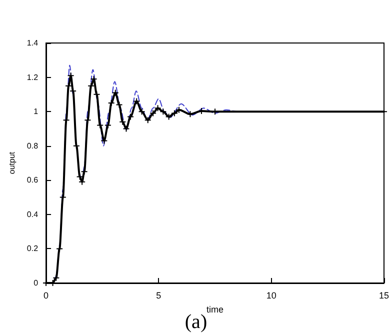 The height and width of the screenshot is (334, 392). Describe the element at coordinates (32, 249) in the screenshot. I see `y-tick-label: 0.2` at that location.